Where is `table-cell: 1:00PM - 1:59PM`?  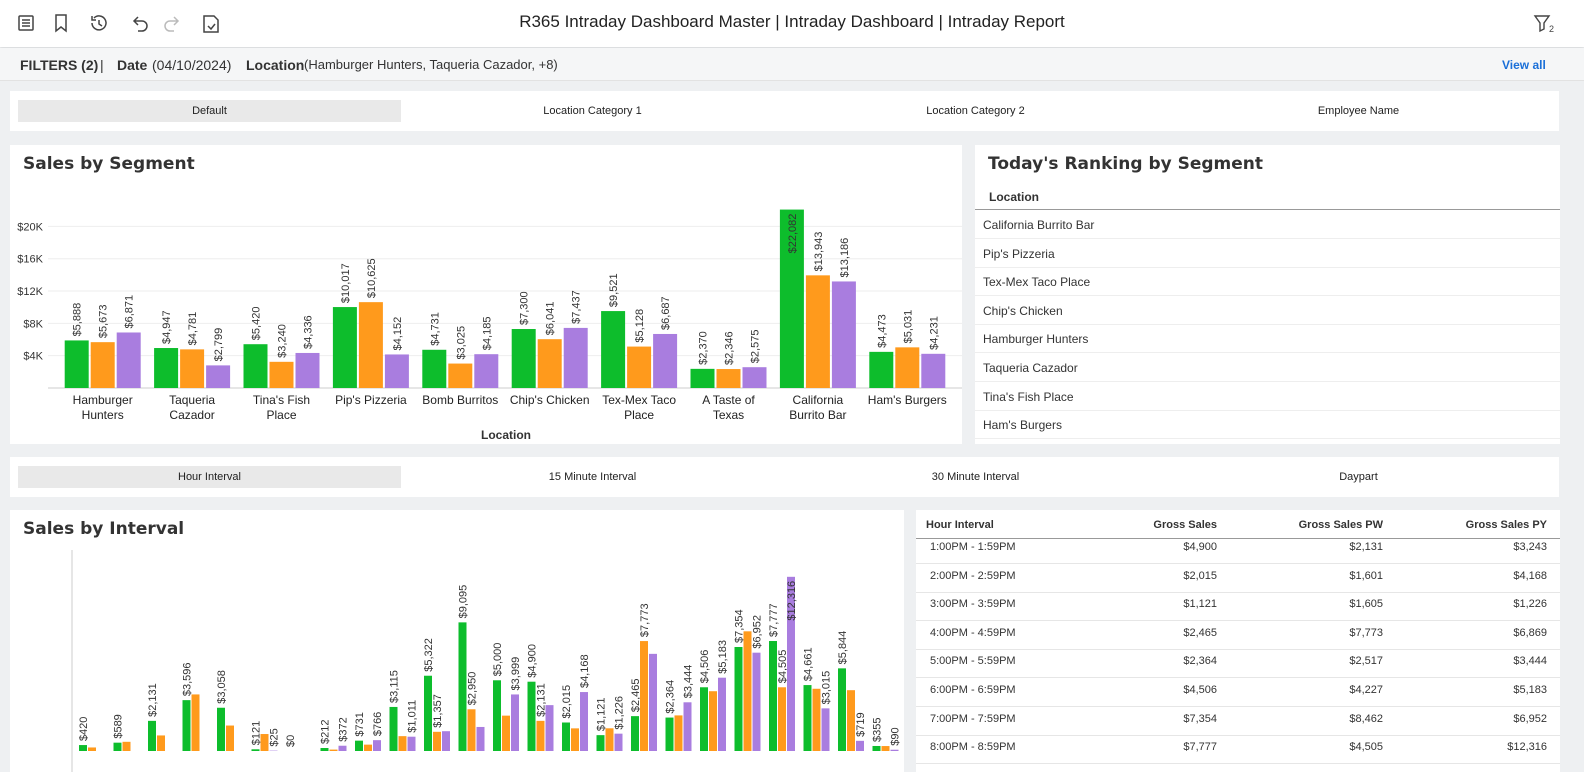
table-cell: 1:00PM - 1:59PM is located at coordinates (973, 547).